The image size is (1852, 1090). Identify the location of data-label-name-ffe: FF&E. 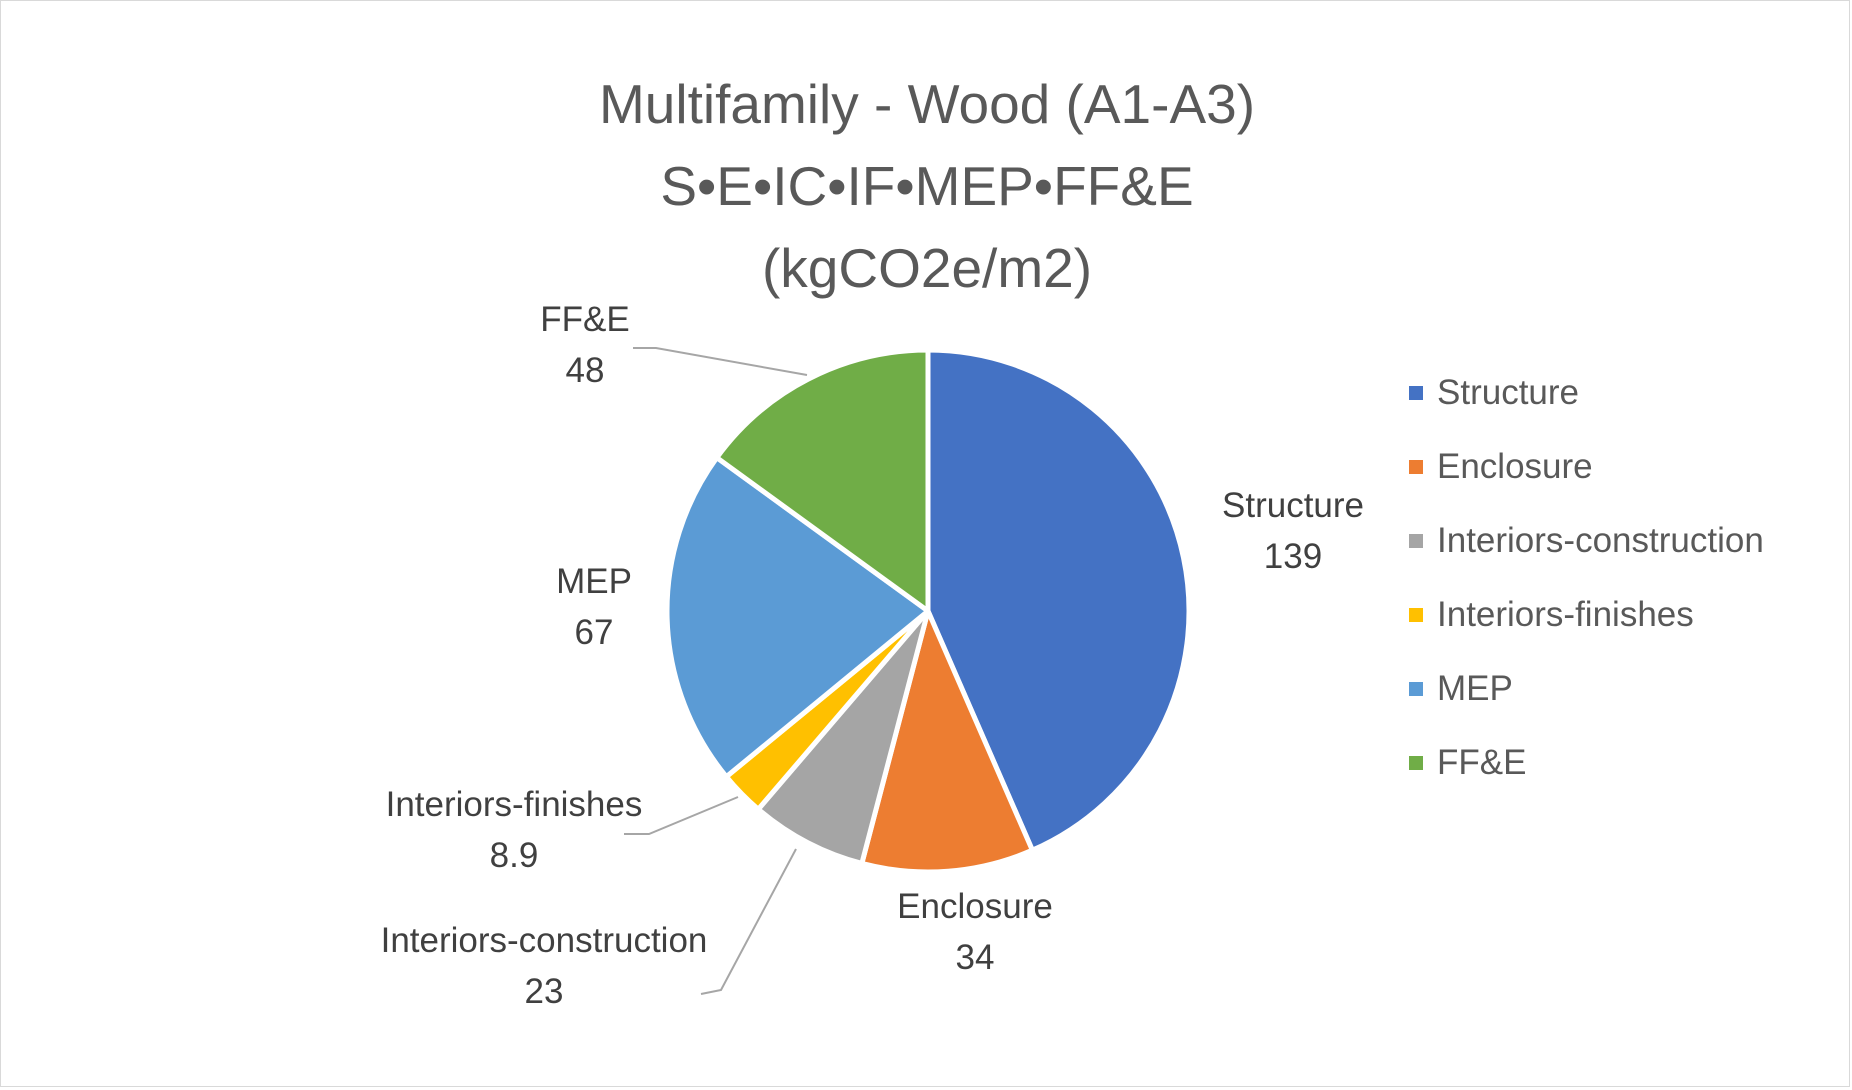
(584, 319).